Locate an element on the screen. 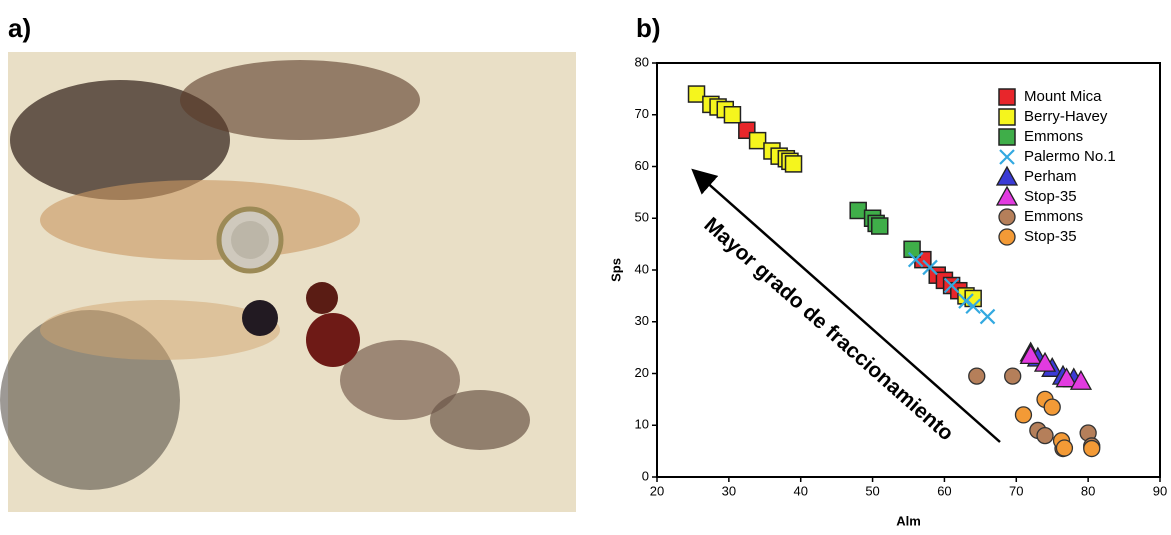 Image resolution: width=1171 pixels, height=535 pixels. y-tick-label: 70 is located at coordinates (642, 113).